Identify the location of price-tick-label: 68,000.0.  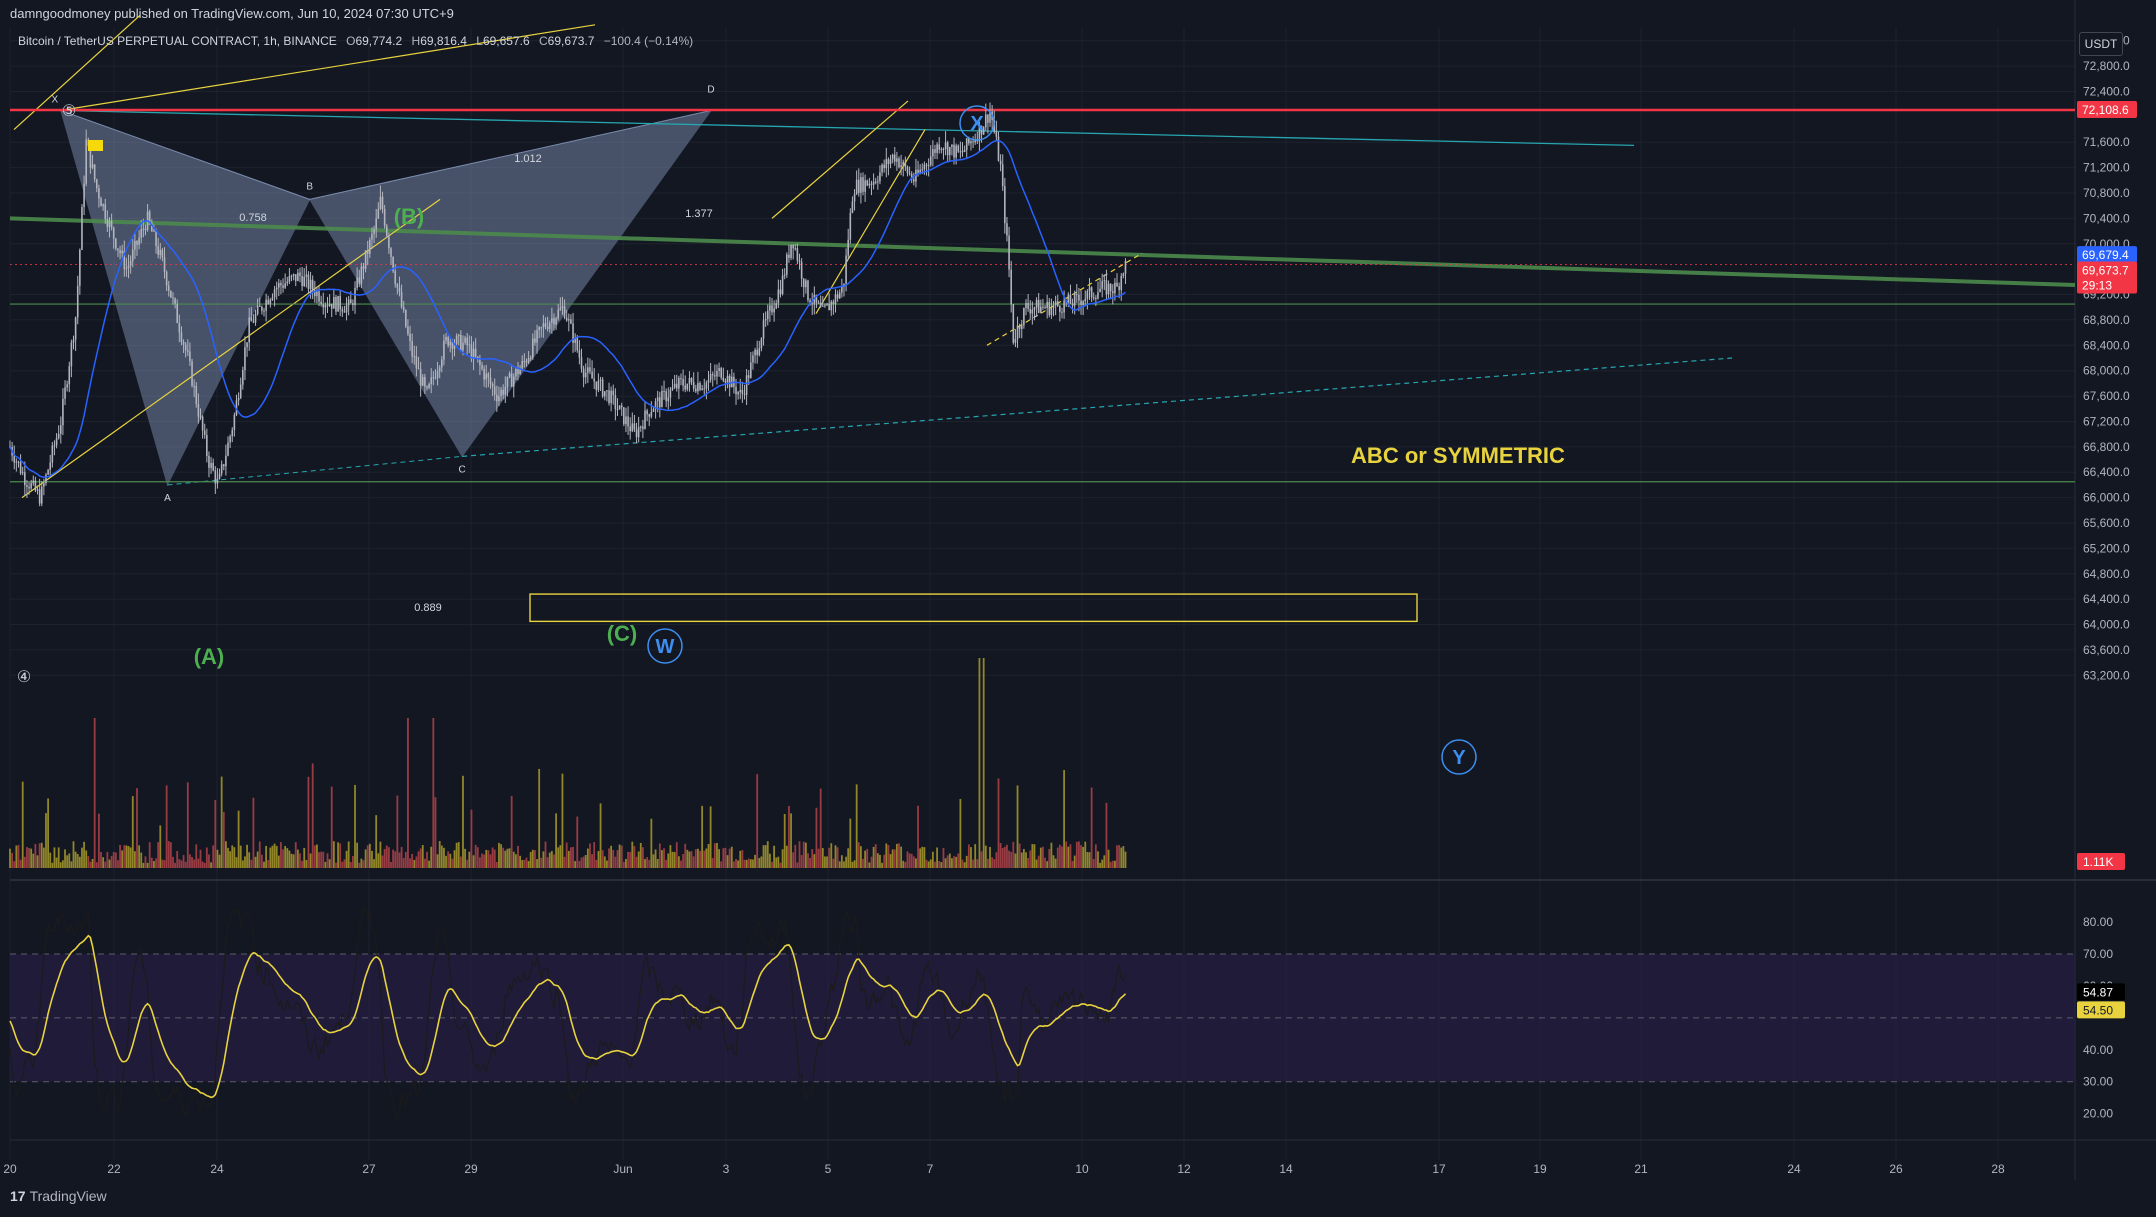
(2106, 371).